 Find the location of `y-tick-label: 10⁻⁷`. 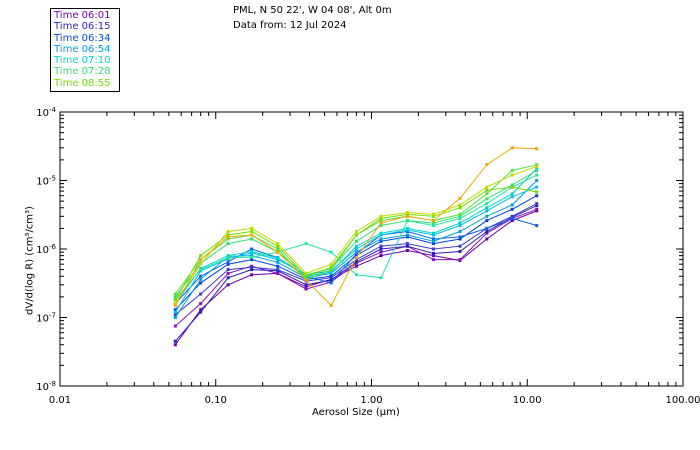

y-tick-label: 10⁻⁷ is located at coordinates (46, 318).